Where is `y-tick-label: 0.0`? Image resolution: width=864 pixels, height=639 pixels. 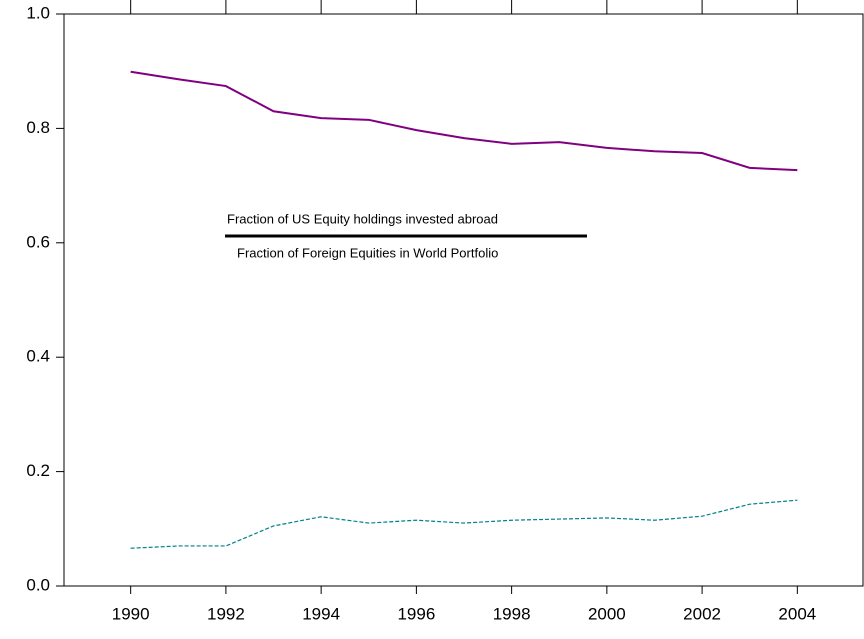
y-tick-label: 0.0 is located at coordinates (38, 584).